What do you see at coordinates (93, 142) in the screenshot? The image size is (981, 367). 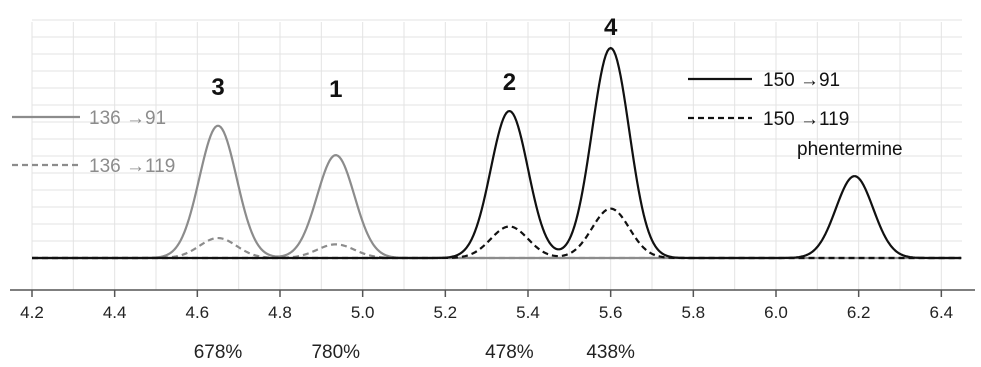 I see `legend-136: 136 →91 136 →119` at bounding box center [93, 142].